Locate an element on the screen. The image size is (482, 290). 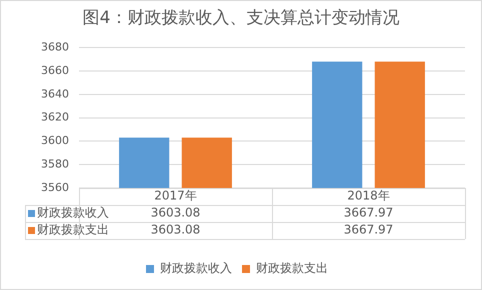
chart-title: 图4：财政拨款收入、支决算总计变动情况 is located at coordinates (241, 18).